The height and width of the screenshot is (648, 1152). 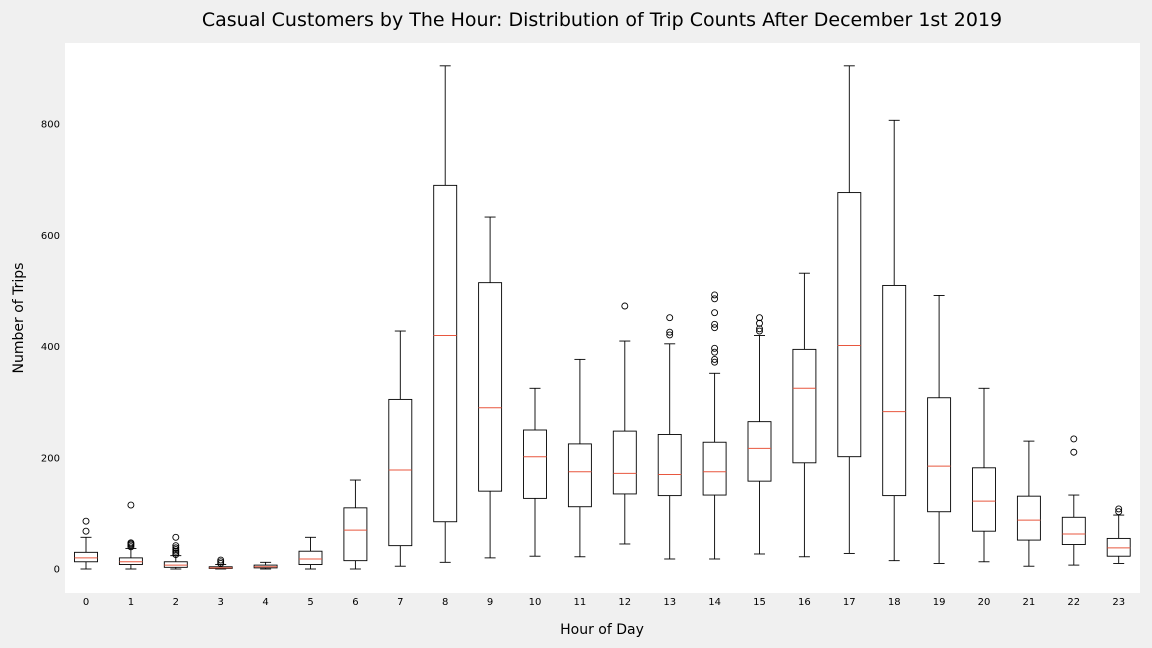 I want to click on x-tick-label: 11, so click(x=580, y=602).